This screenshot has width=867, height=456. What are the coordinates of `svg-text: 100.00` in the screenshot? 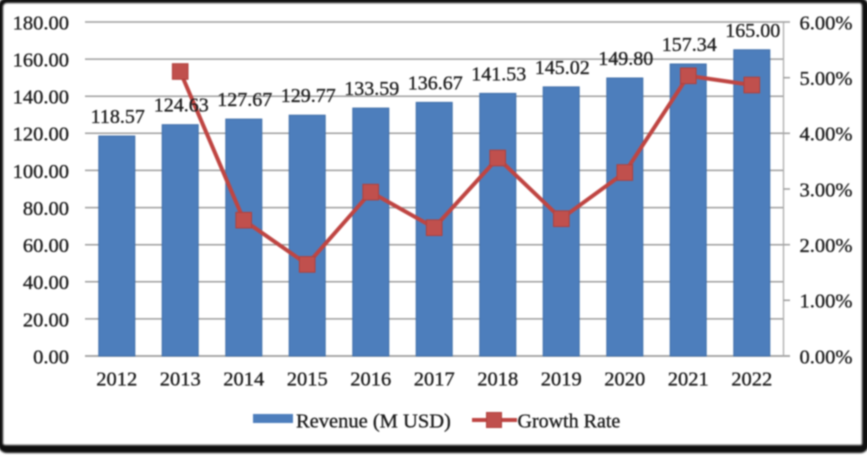 It's located at (41, 172).